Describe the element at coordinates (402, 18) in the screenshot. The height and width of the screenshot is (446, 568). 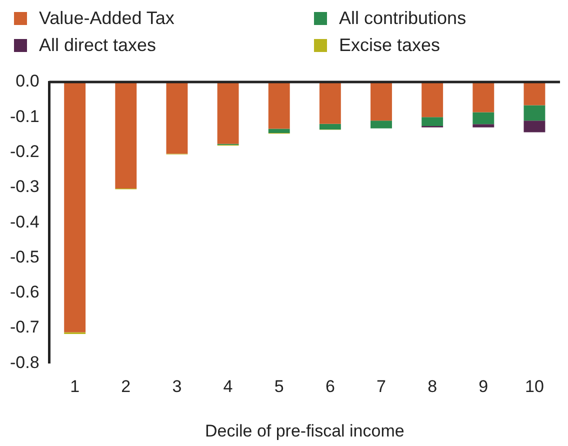
I see `legend-label: All contributions` at that location.